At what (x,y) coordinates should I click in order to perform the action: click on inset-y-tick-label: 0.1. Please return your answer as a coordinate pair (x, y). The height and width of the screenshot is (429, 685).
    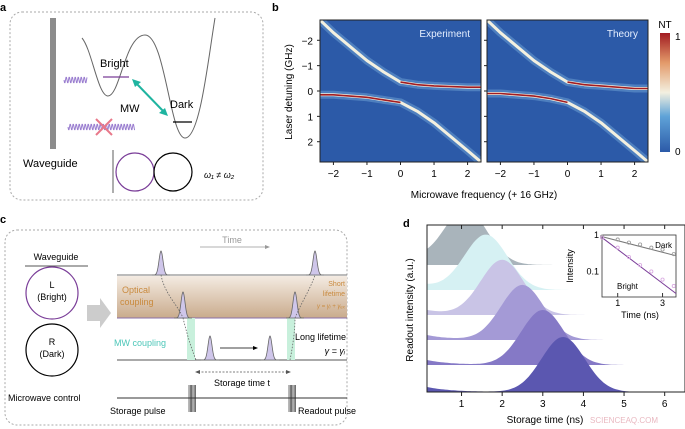
    Looking at the image, I should click on (592, 271).